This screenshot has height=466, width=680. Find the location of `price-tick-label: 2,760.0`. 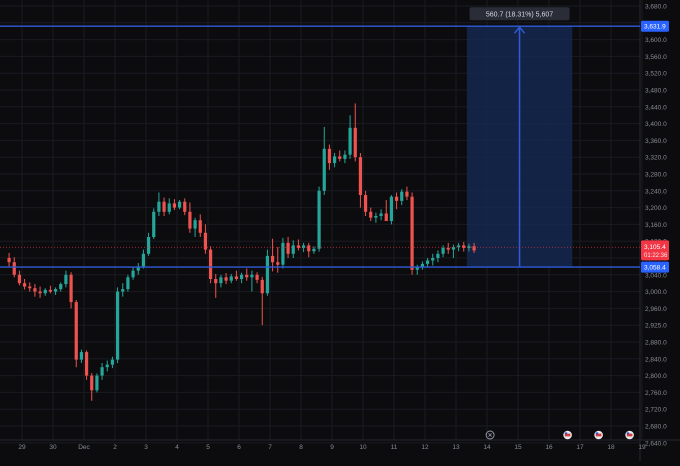

price-tick-label: 2,760.0 is located at coordinates (656, 393).